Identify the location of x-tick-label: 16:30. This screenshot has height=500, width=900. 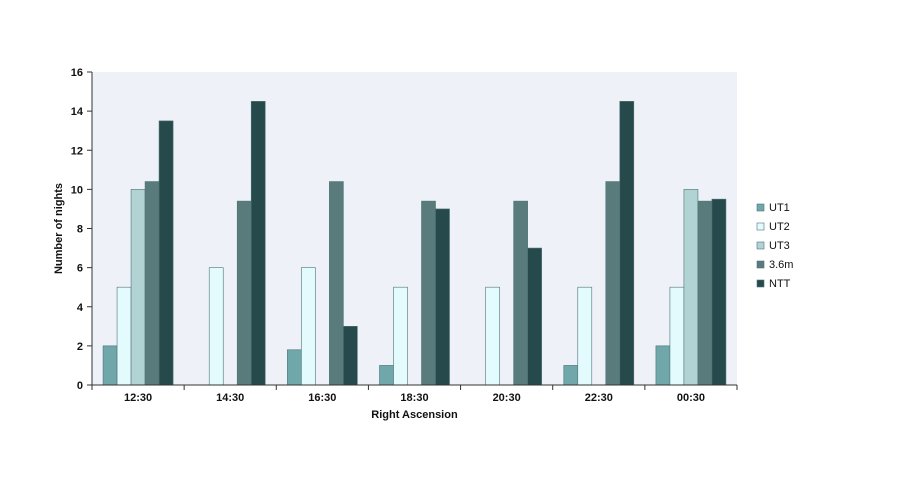
(322, 398).